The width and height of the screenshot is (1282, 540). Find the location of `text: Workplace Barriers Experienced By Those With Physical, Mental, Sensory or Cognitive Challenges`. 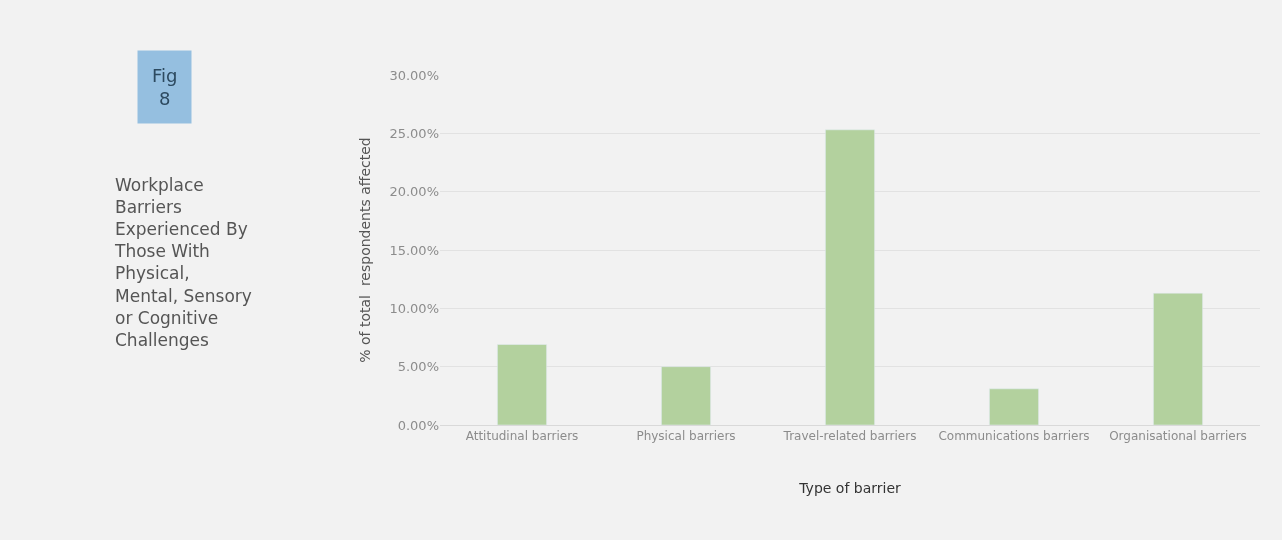

text: Workplace Barriers Experienced By Those With Physical, Mental, Sensory or Cognitive Challenges is located at coordinates (183, 262).